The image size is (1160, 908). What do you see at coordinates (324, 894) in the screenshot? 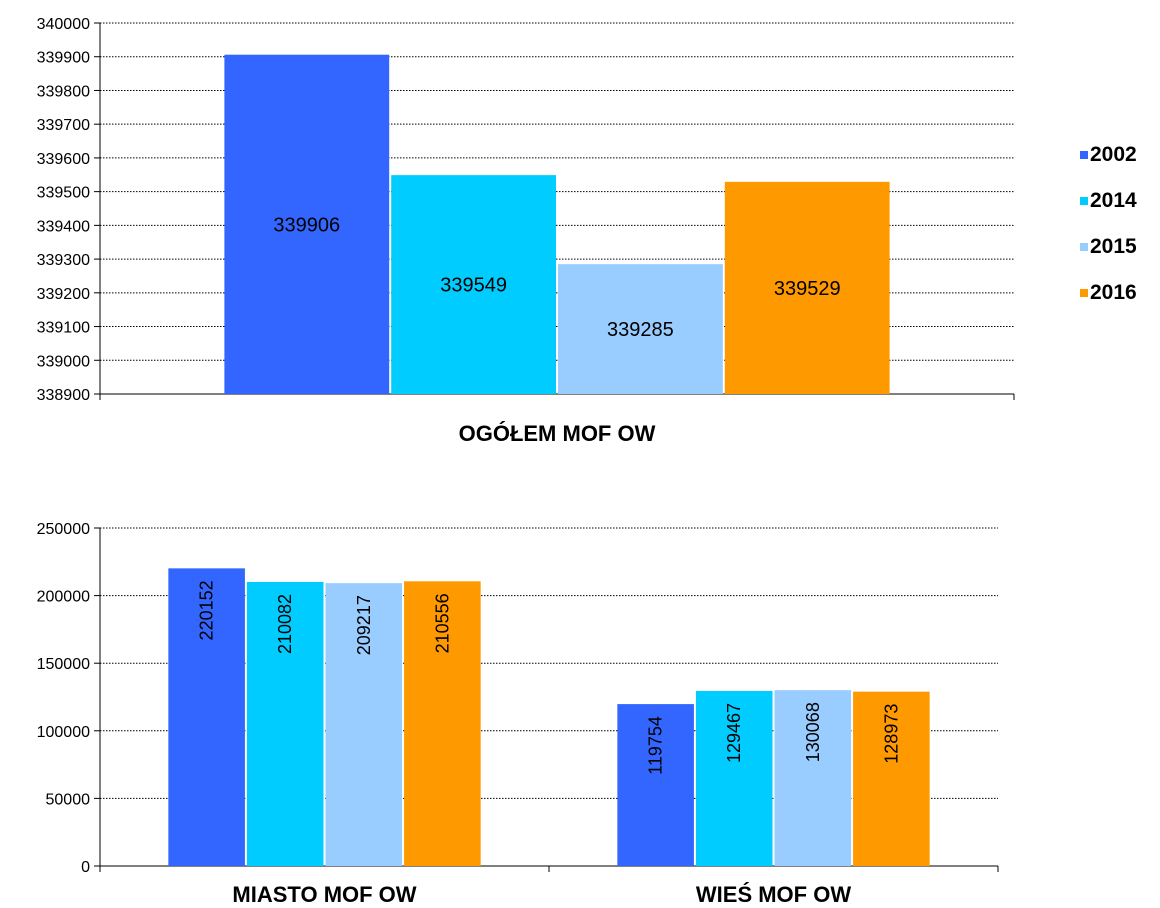
I see `category-label: MIASTO MOF OW` at bounding box center [324, 894].